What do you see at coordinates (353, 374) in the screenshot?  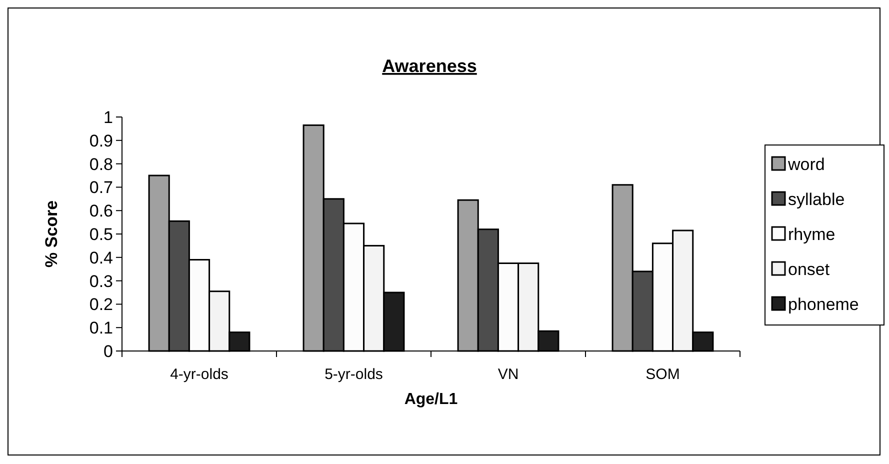 I see `x-tick-label: 5-yr-olds` at bounding box center [353, 374].